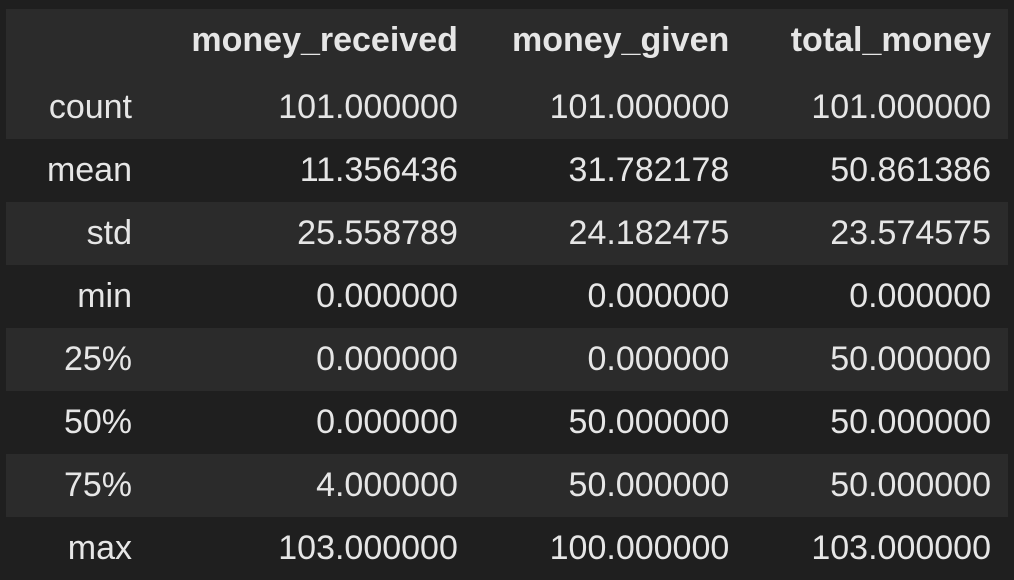 This screenshot has width=1014, height=580. What do you see at coordinates (109, 233) in the screenshot?
I see `row-label: std` at bounding box center [109, 233].